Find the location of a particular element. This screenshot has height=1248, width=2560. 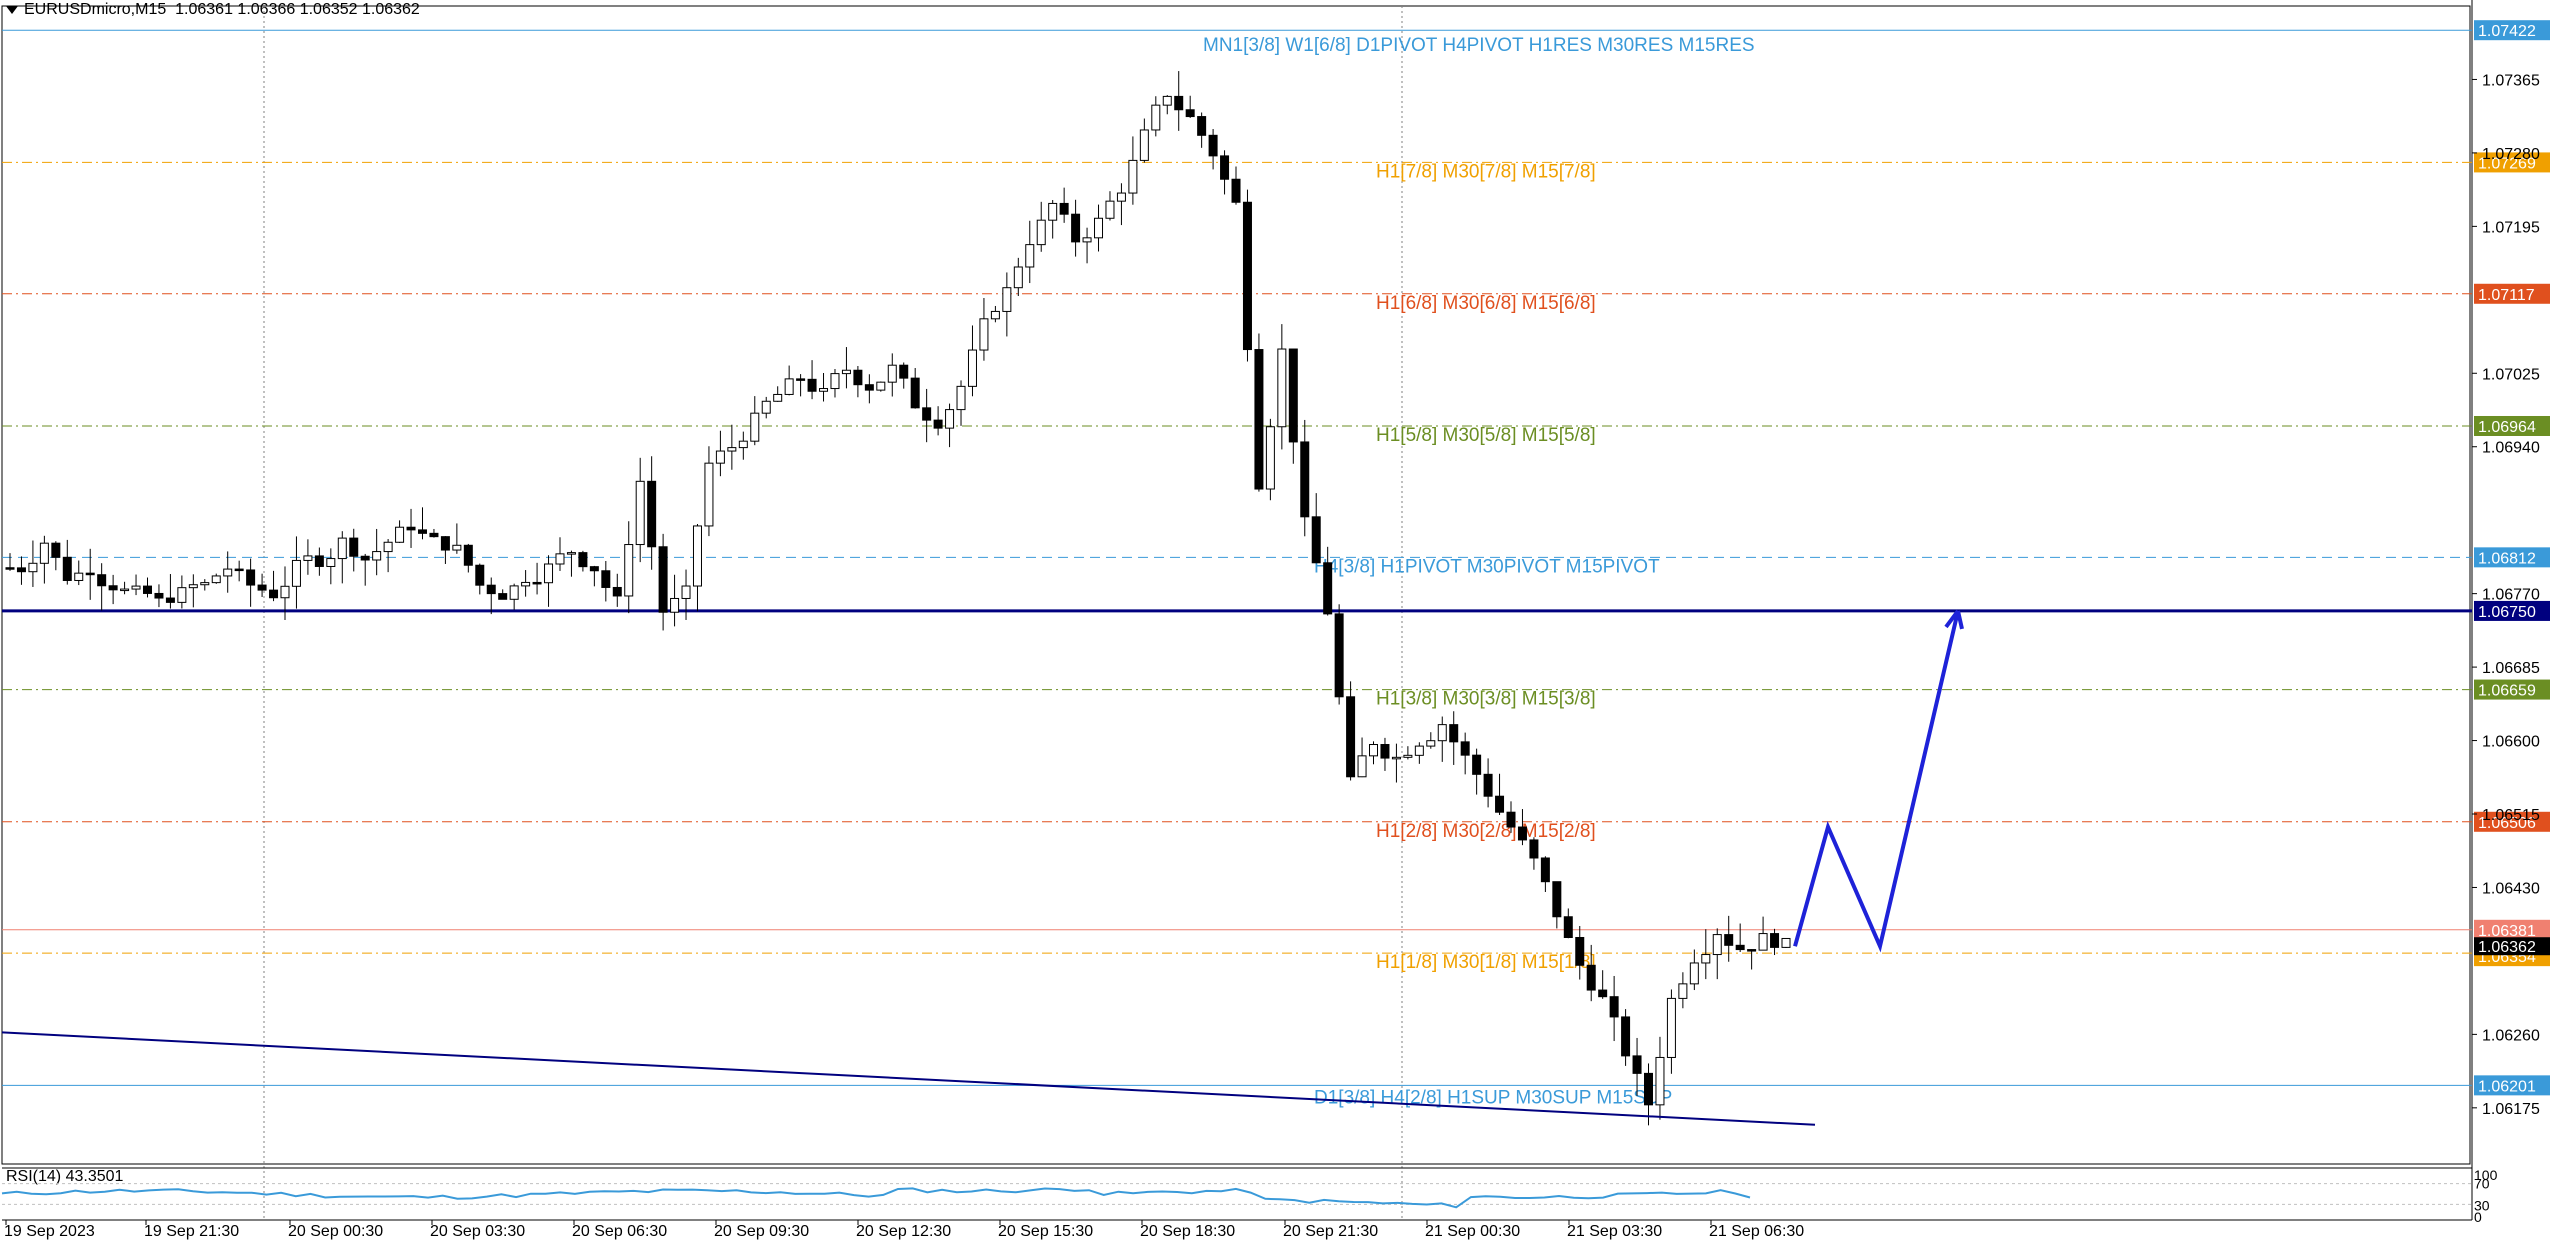

price-tag-label: 1.07422 is located at coordinates (2507, 31).